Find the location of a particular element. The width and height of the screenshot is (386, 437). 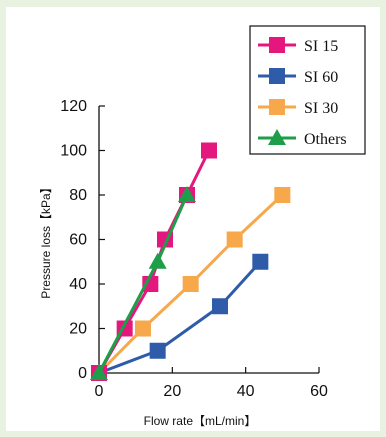

y-tick-label: 0 is located at coordinates (82, 373).